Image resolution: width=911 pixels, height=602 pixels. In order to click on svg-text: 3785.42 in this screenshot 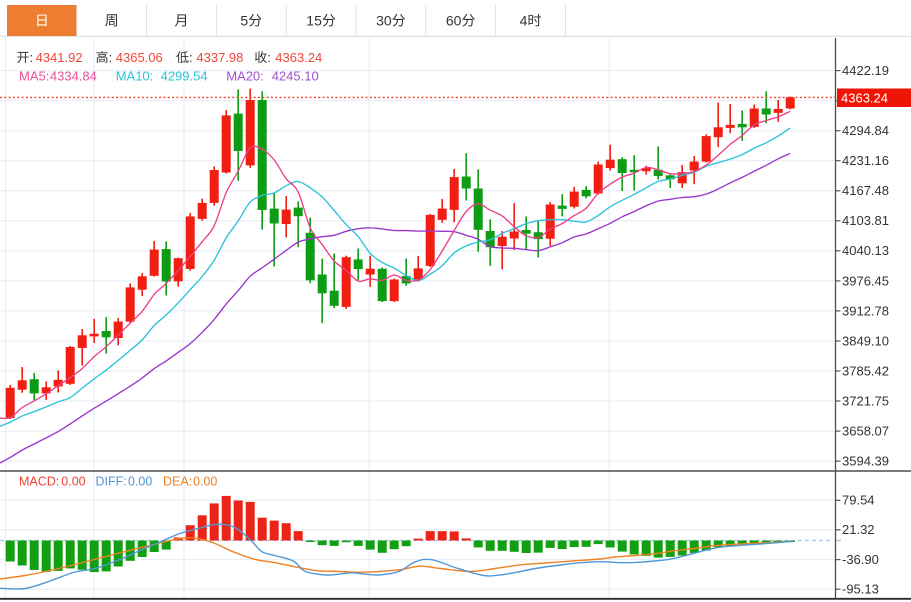, I will do `click(865, 370)`.